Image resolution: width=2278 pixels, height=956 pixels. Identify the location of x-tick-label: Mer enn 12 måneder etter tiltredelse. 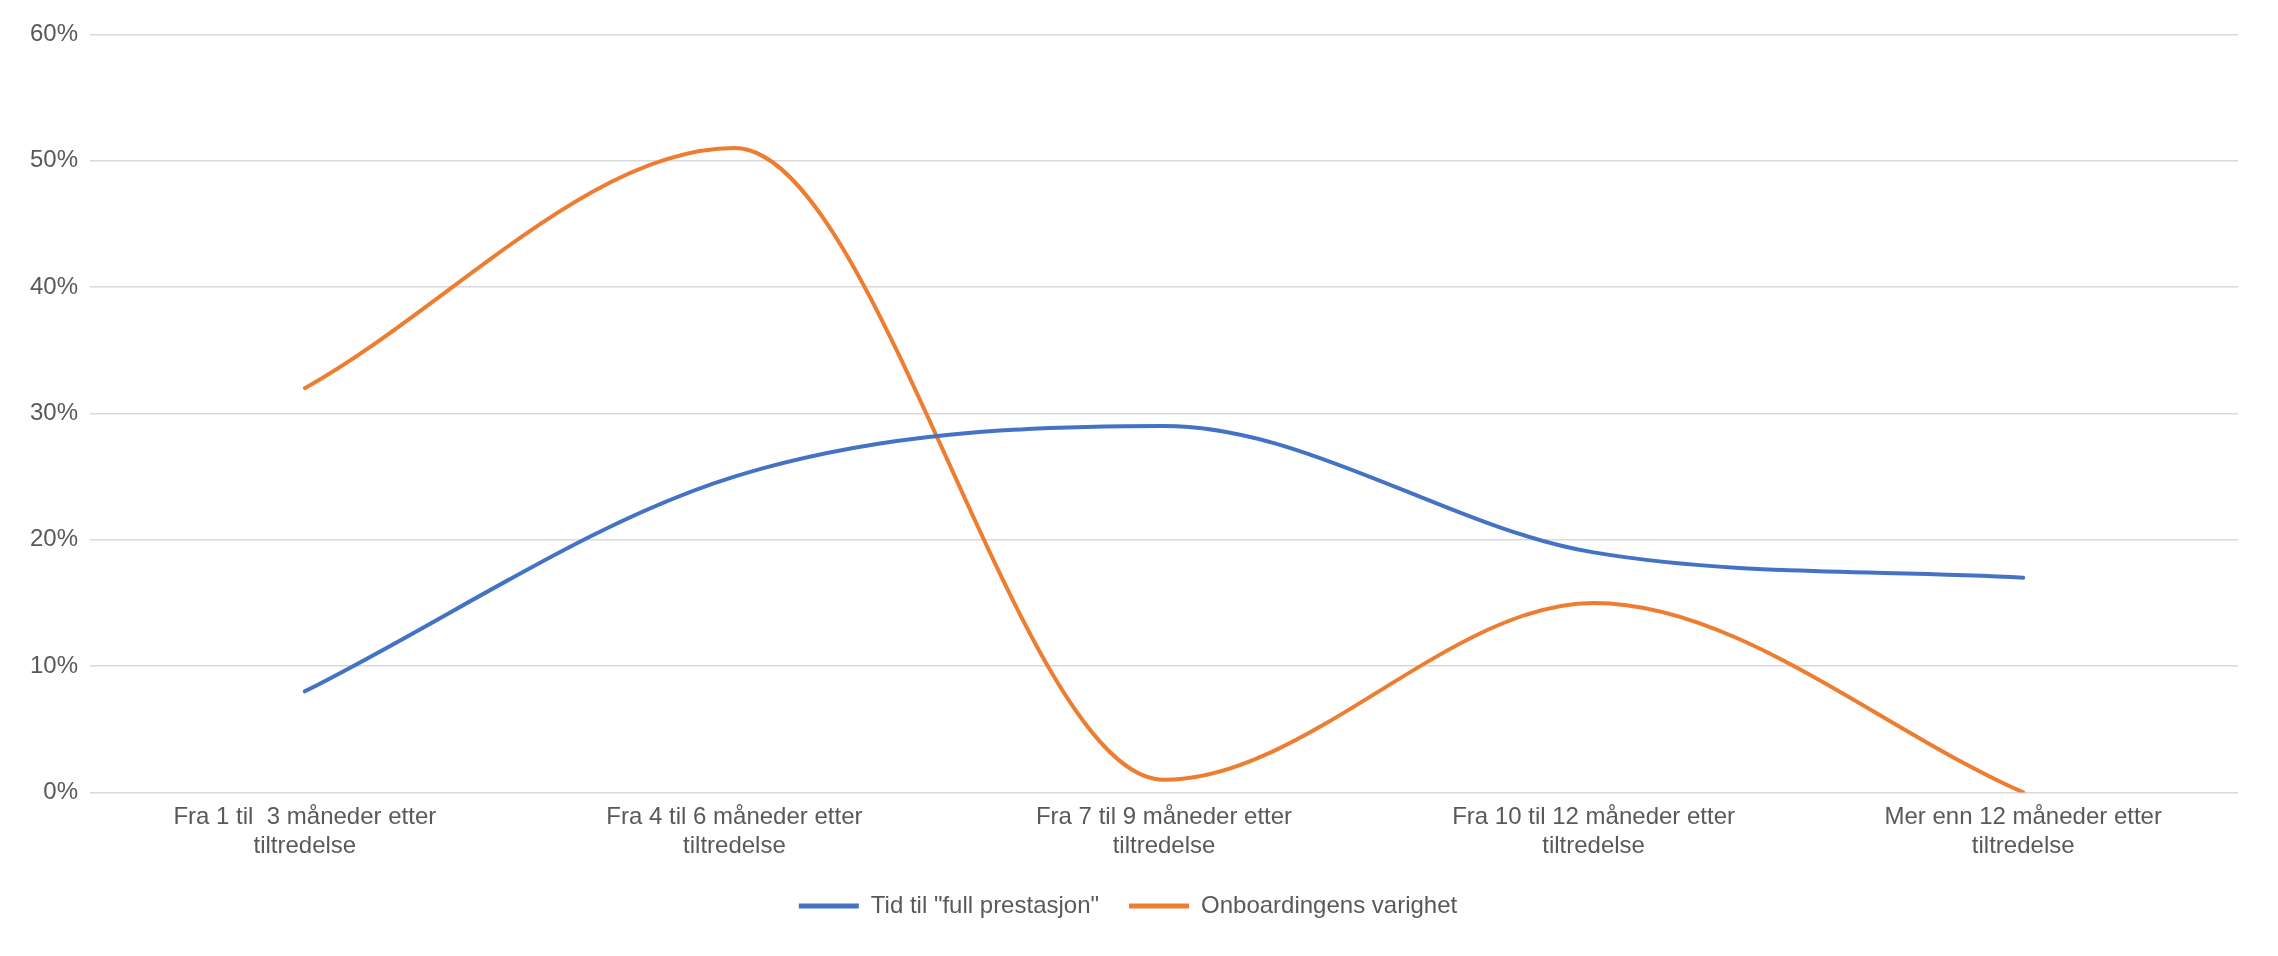
(2023, 830).